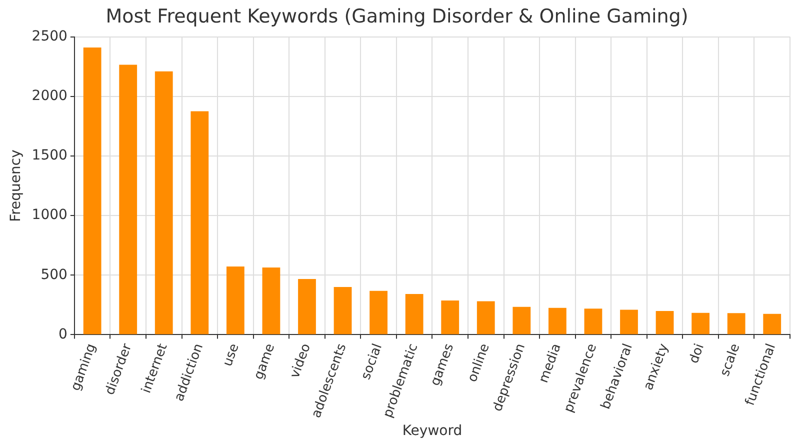 This screenshot has width=794, height=440. Describe the element at coordinates (231, 355) in the screenshot. I see `x-tick-label: use` at that location.